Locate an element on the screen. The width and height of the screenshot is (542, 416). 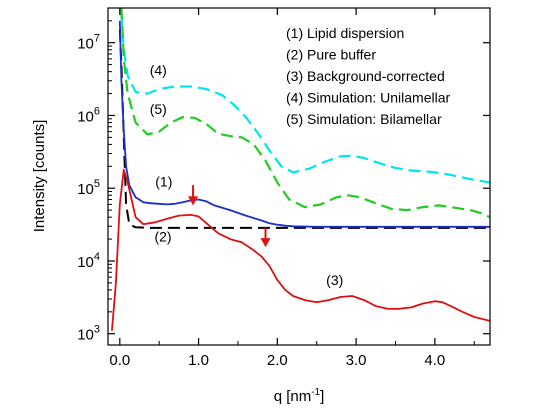
legend-entry-1: (1) Lipid dispersion is located at coordinates (345, 33).